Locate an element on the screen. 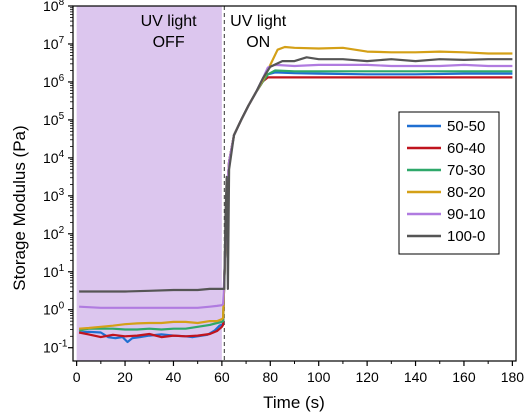  x-axis-label: Time (s) is located at coordinates (294, 402).